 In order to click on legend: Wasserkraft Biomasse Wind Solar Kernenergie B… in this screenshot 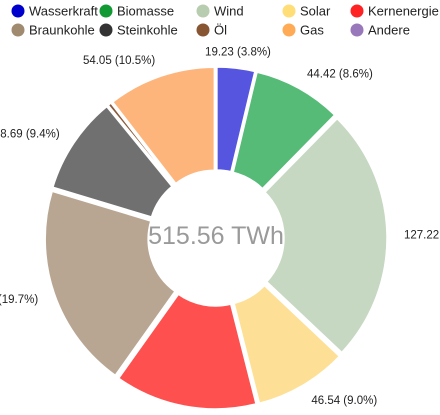, I will do `click(225, 21)`.